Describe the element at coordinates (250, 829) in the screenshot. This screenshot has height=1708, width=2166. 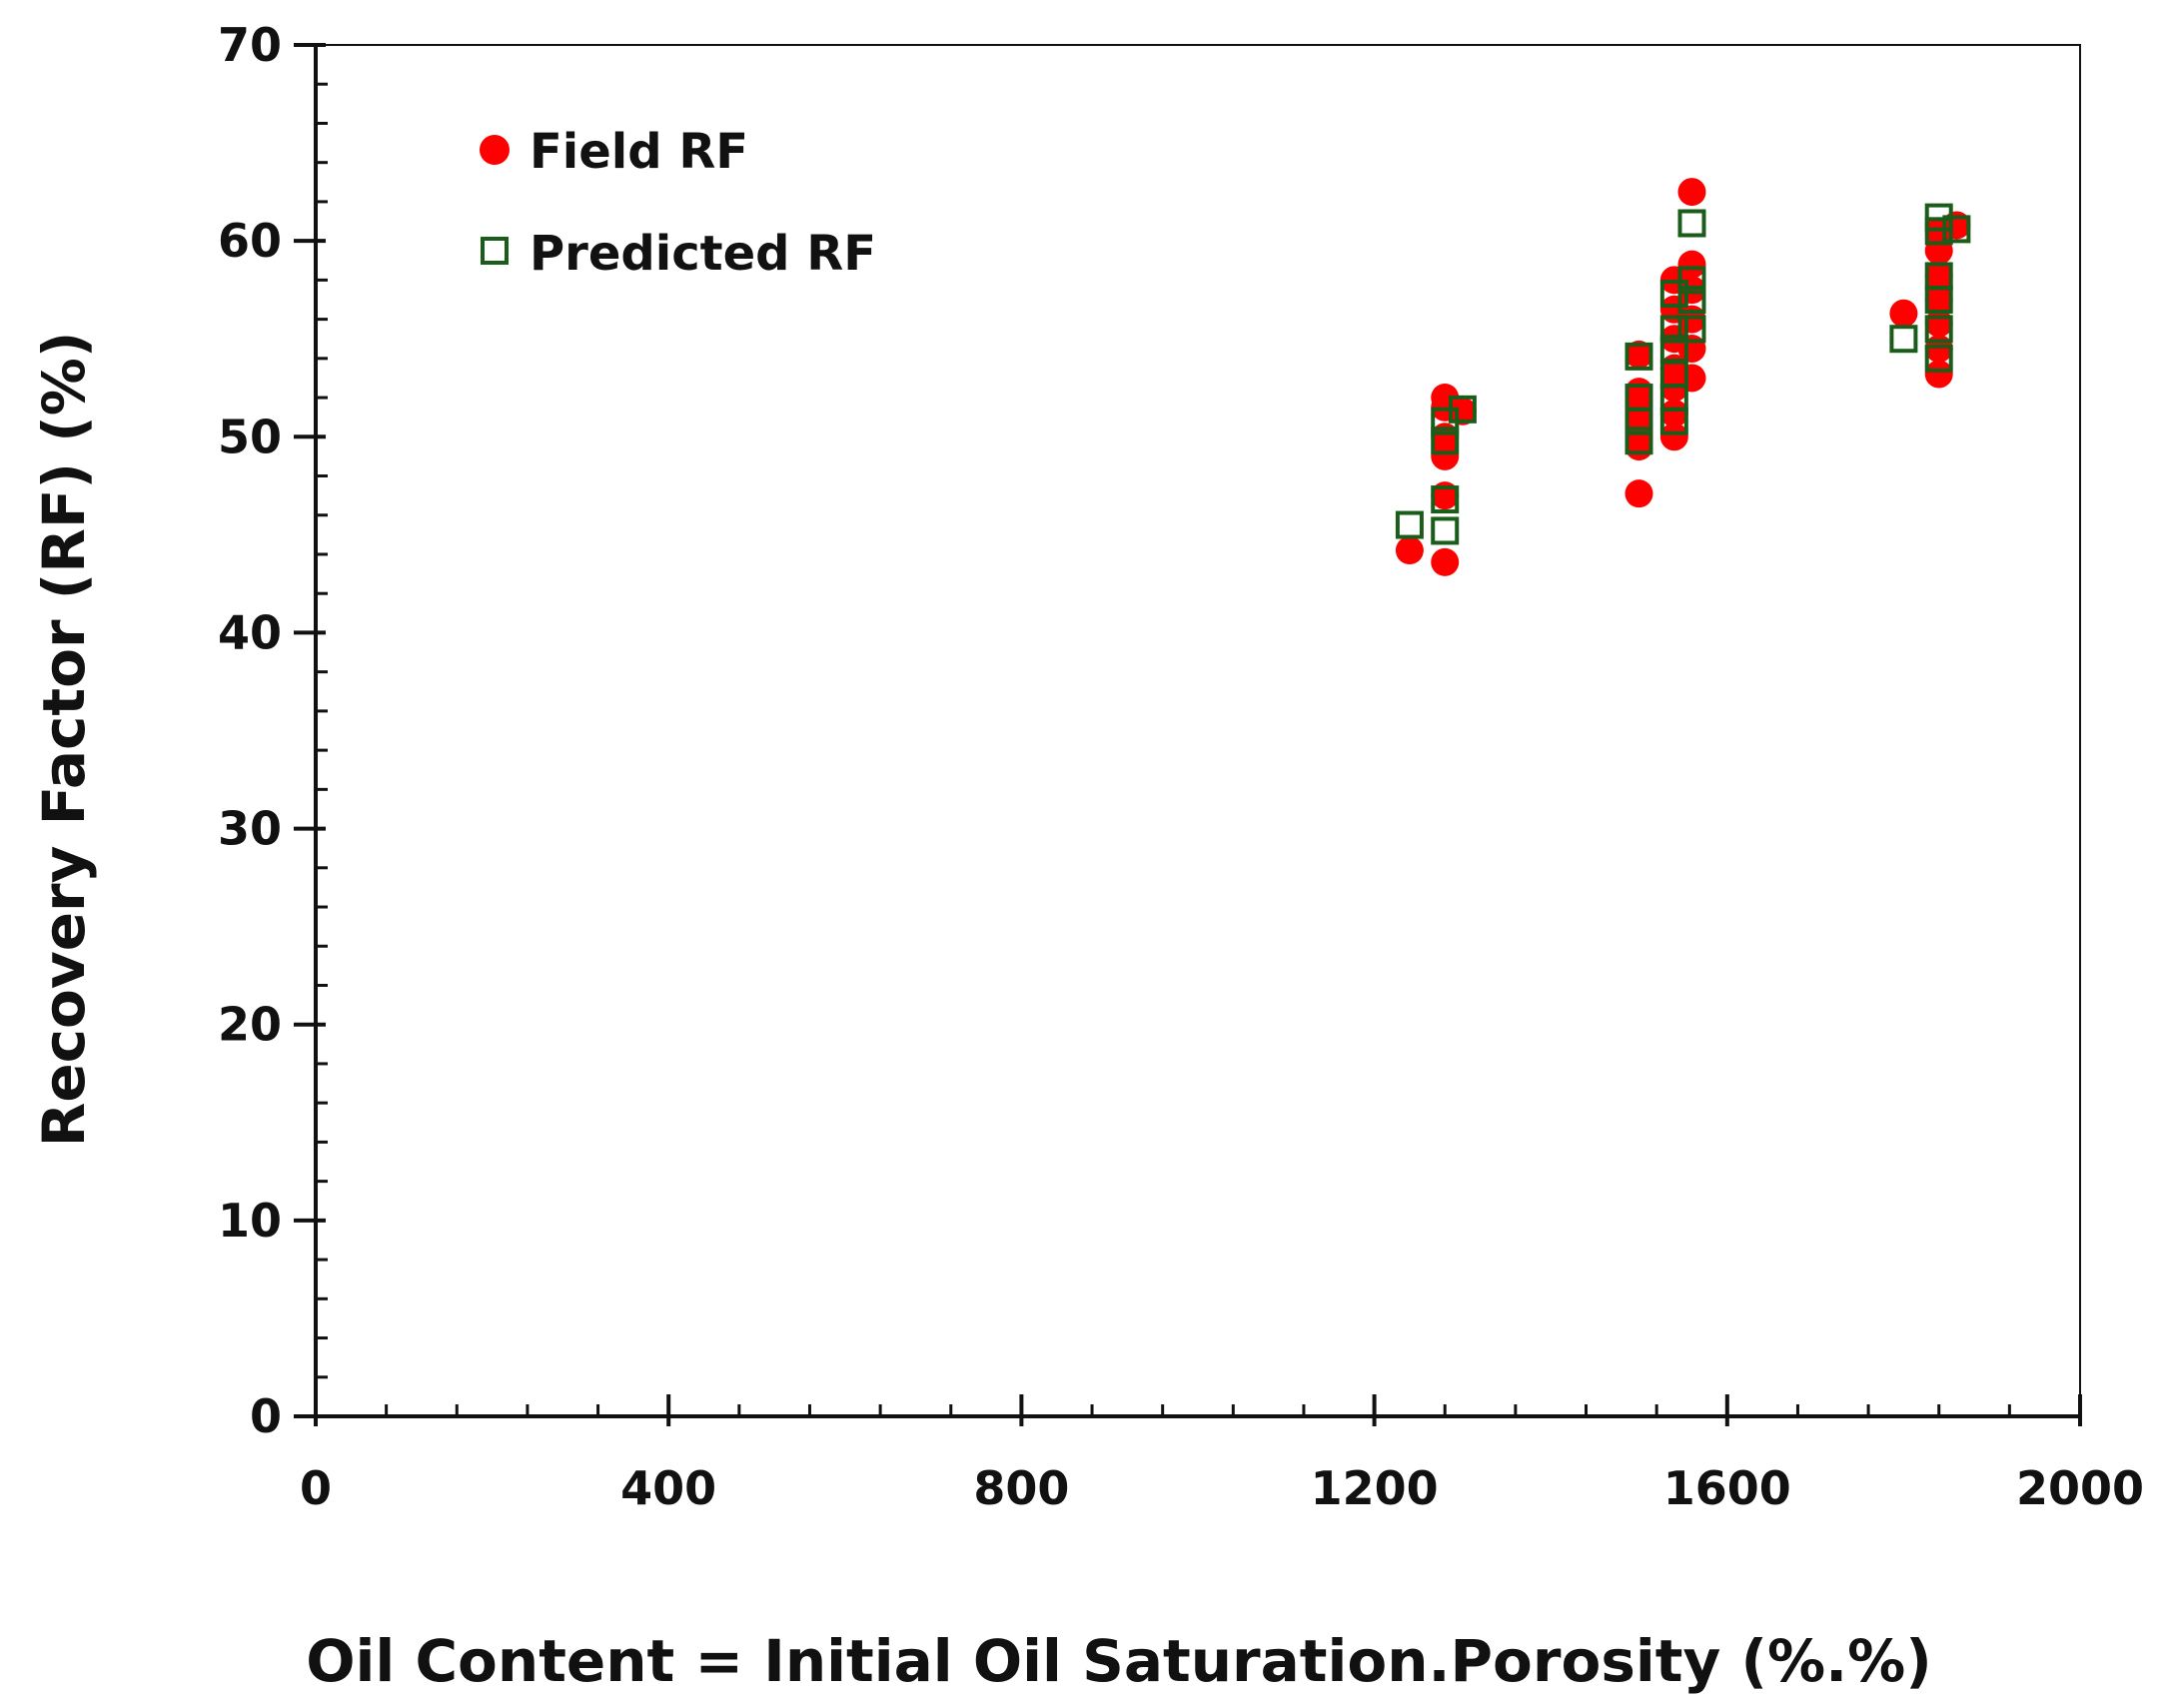
I see `y-tick-label: 30` at that location.